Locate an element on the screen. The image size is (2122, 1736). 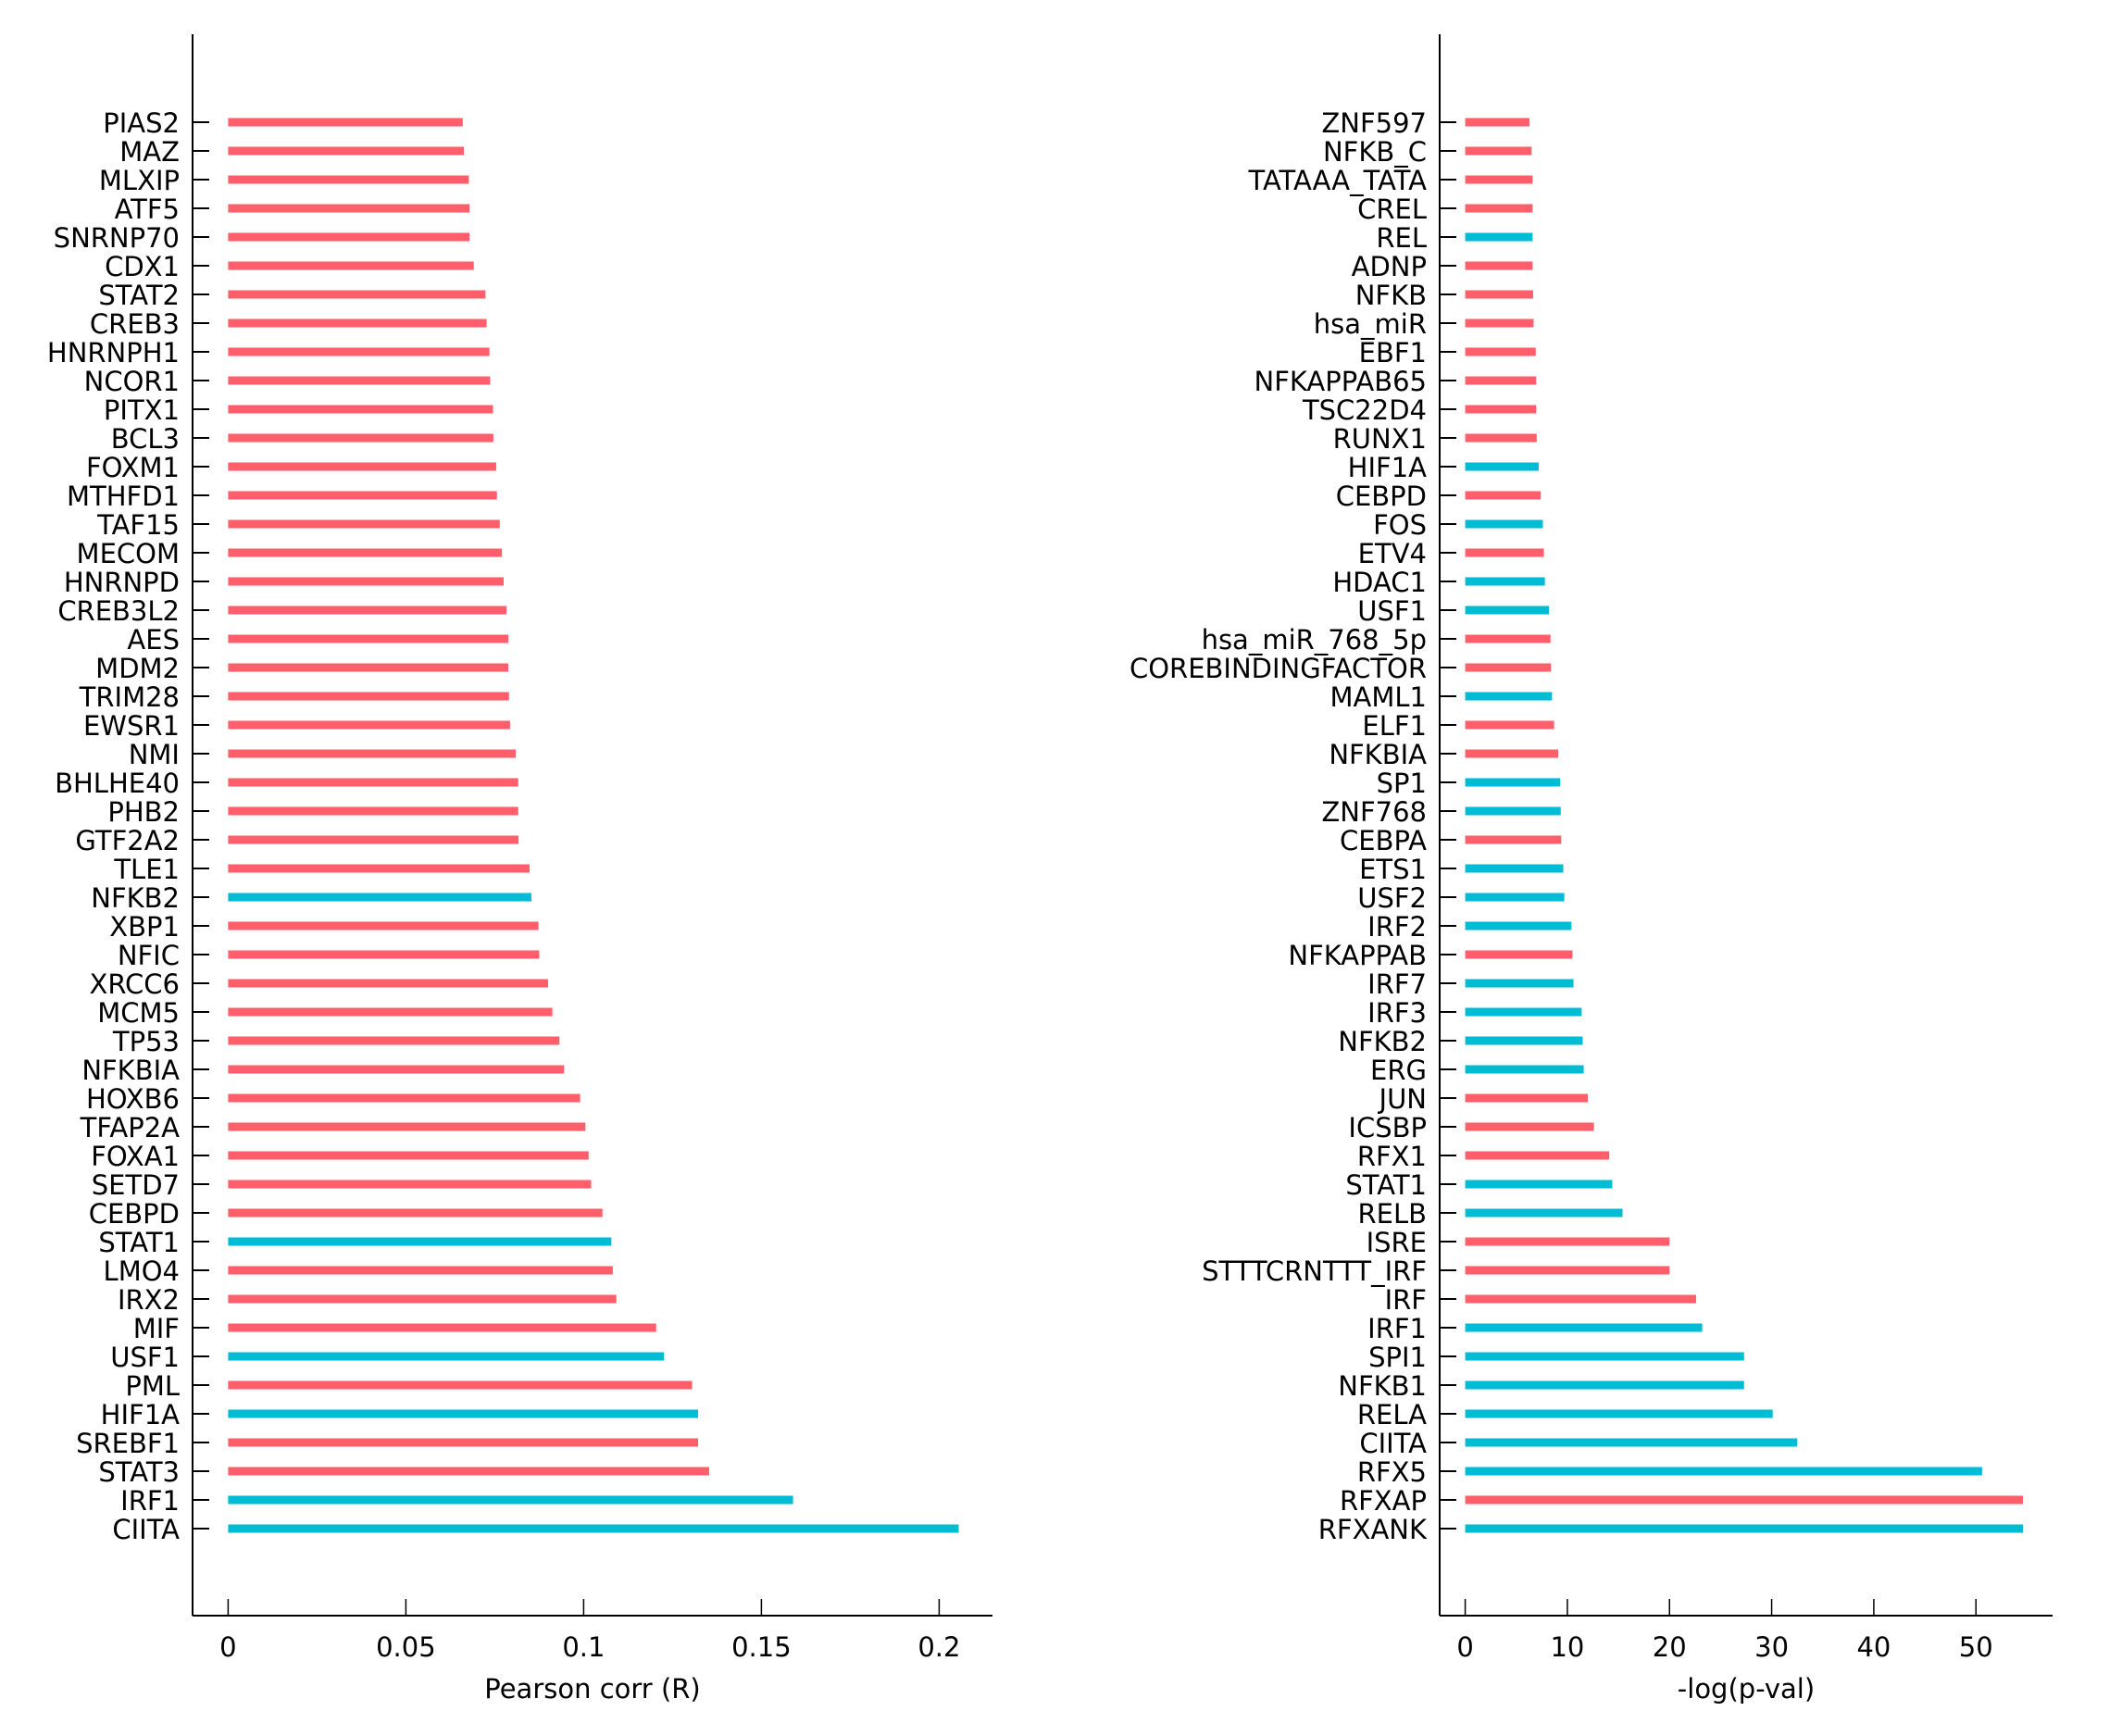
y-tick-label: TLE1 is located at coordinates (146, 869).